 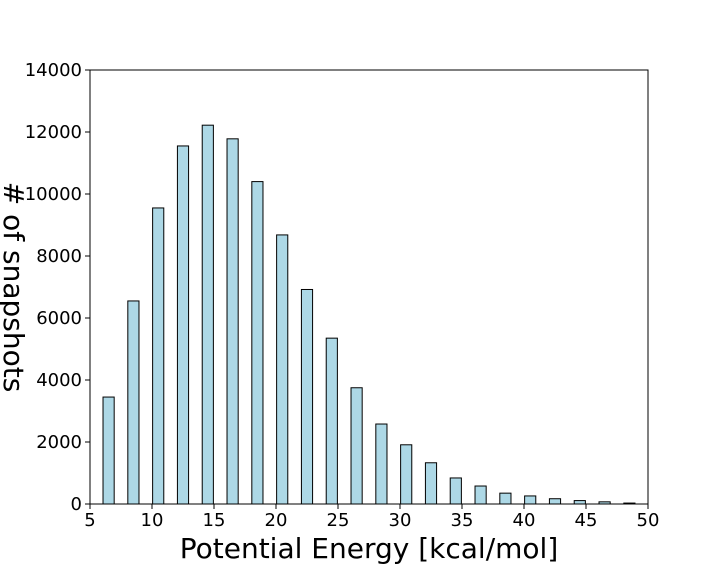 What do you see at coordinates (57, 287) in the screenshot?
I see `y-axis-ticks: 0 2000 4000 6000 8000 10000 12000 14000` at bounding box center [57, 287].